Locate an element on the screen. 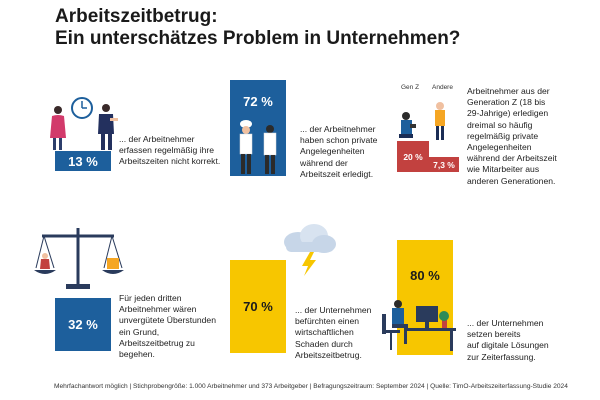 The image size is (600, 400). text-5-line: wirtschaftlichen is located at coordinates (324, 332).